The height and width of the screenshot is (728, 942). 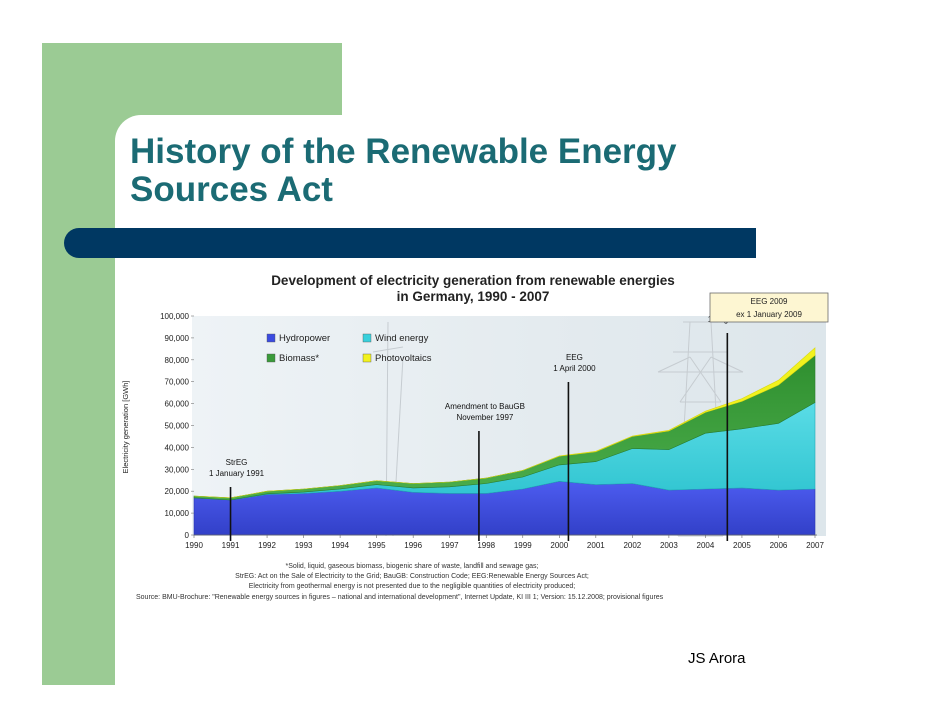 I want to click on annotation-label: Amendment to BauGB, so click(x=485, y=406).